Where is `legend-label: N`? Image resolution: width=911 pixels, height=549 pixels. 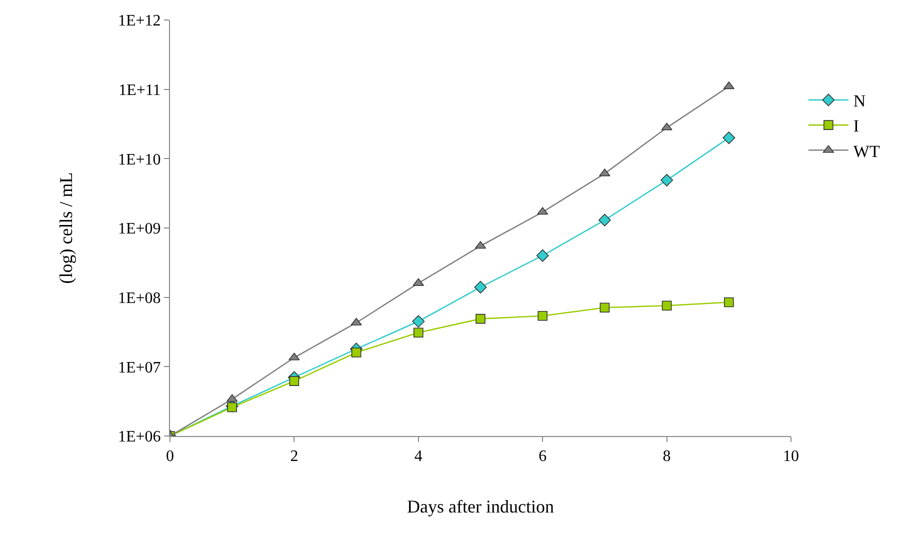 legend-label: N is located at coordinates (859, 101).